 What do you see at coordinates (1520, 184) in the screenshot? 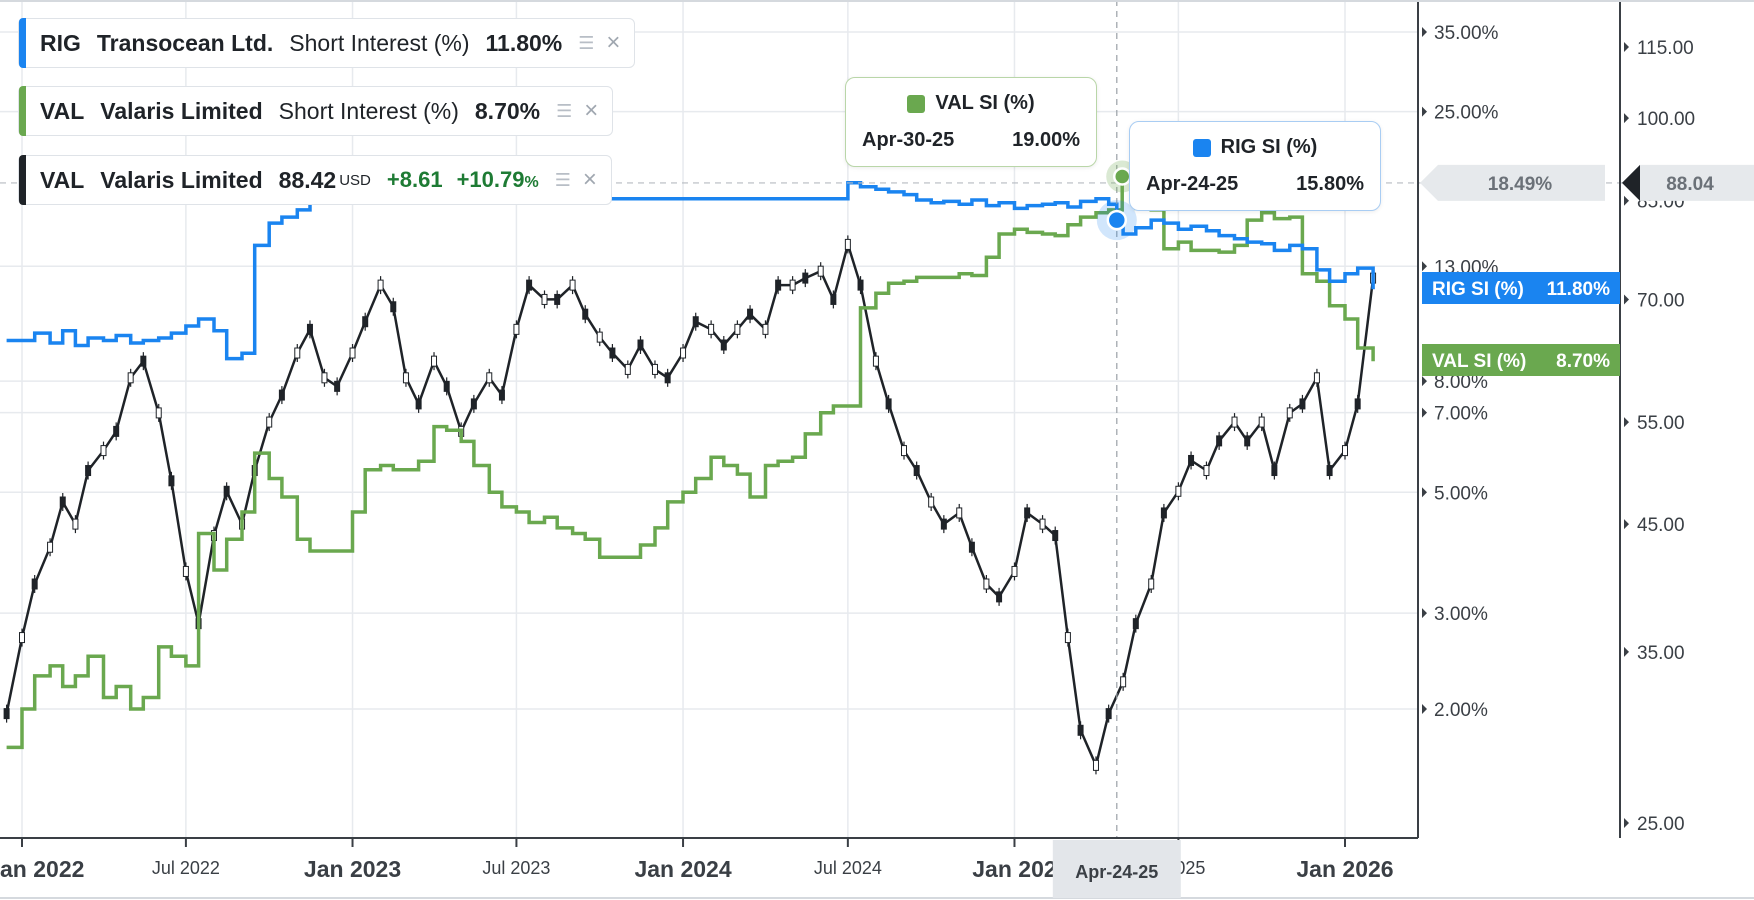
I see `crosshair-si-label: 18.49%` at bounding box center [1520, 184].